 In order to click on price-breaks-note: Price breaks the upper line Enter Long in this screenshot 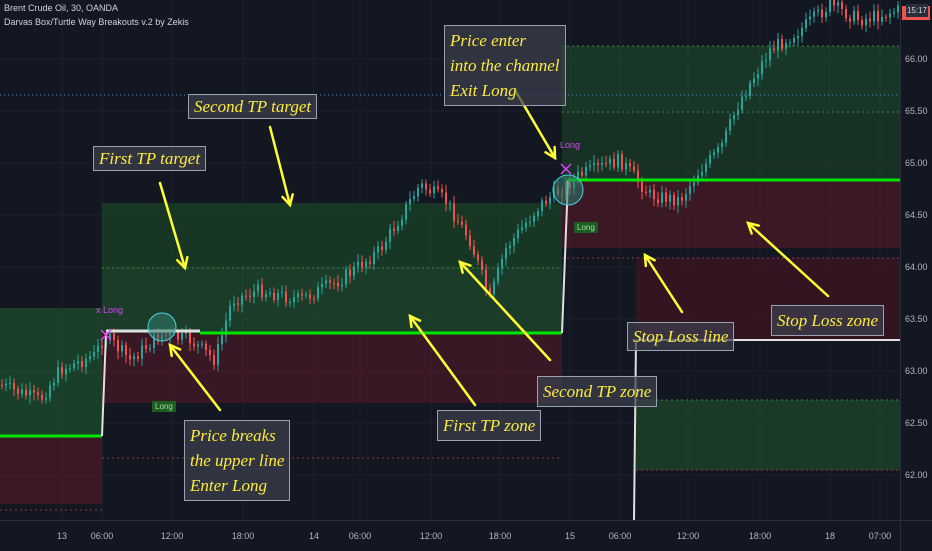, I will do `click(237, 460)`.